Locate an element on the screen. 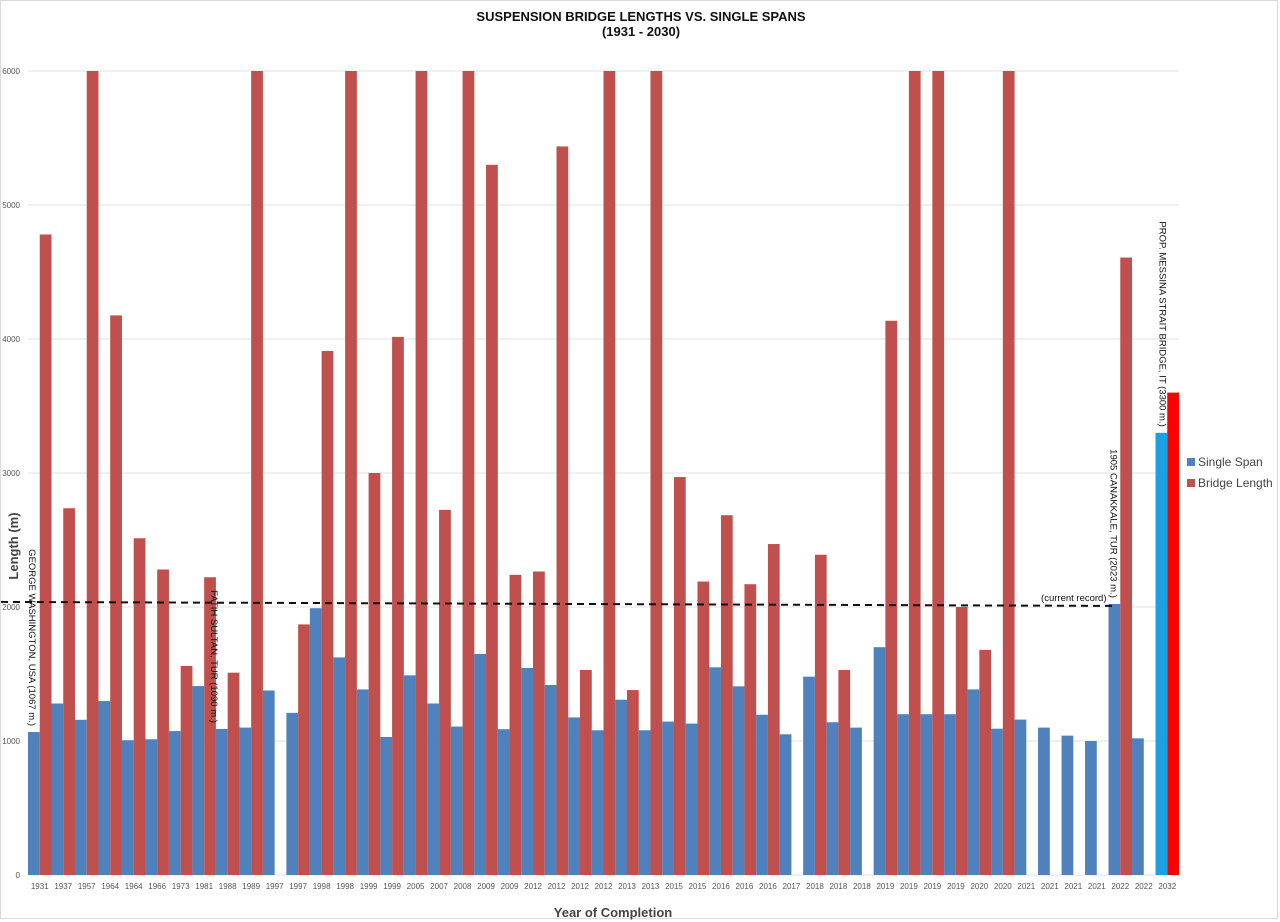  x-tick-label: 1964 is located at coordinates (110, 886).